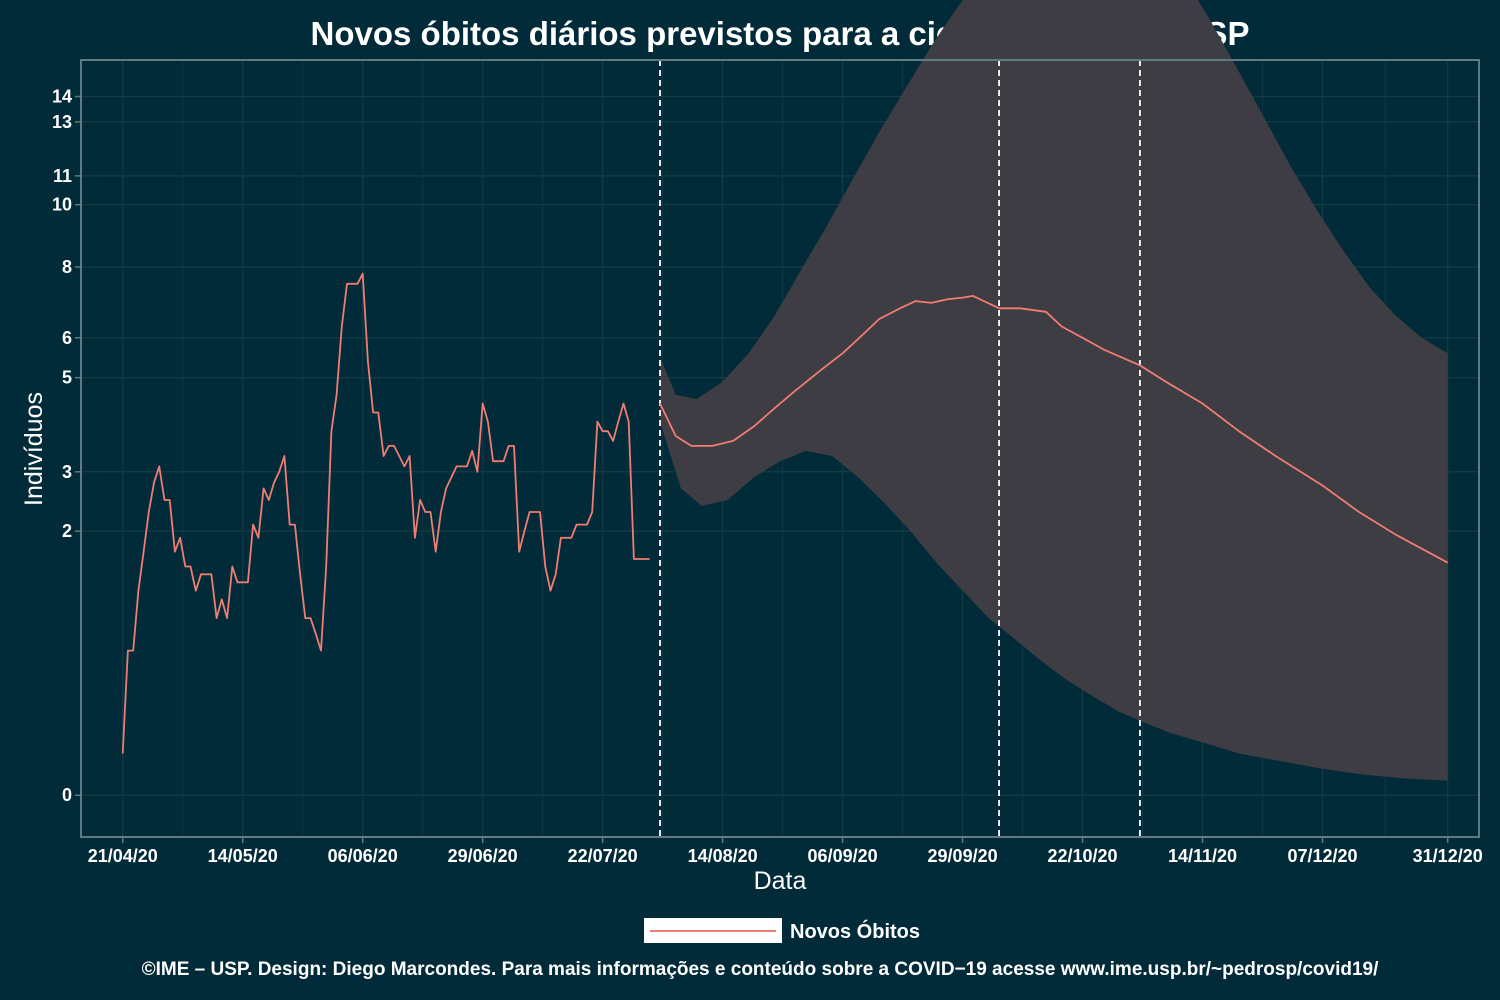  What do you see at coordinates (603, 856) in the screenshot?
I see `x-tick-label: 22/07/20` at bounding box center [603, 856].